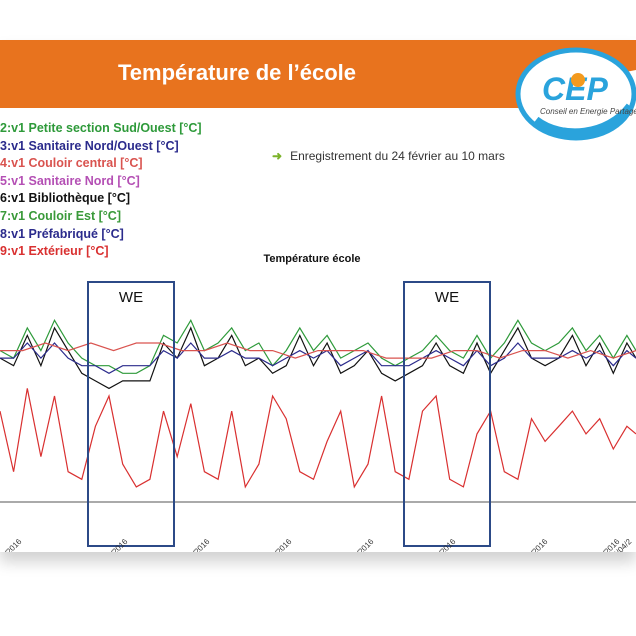 This screenshot has height=636, width=636. I want to click on x-tick-label: 05/03/2016, so click(358, 544).